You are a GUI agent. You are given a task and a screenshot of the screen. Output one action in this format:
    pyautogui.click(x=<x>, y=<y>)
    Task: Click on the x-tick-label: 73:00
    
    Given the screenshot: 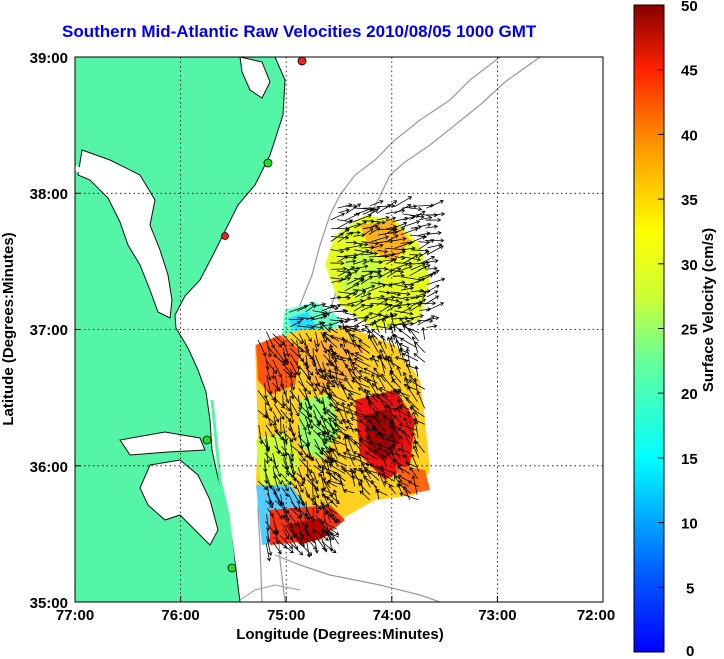 What is the action you would take?
    pyautogui.click(x=497, y=615)
    